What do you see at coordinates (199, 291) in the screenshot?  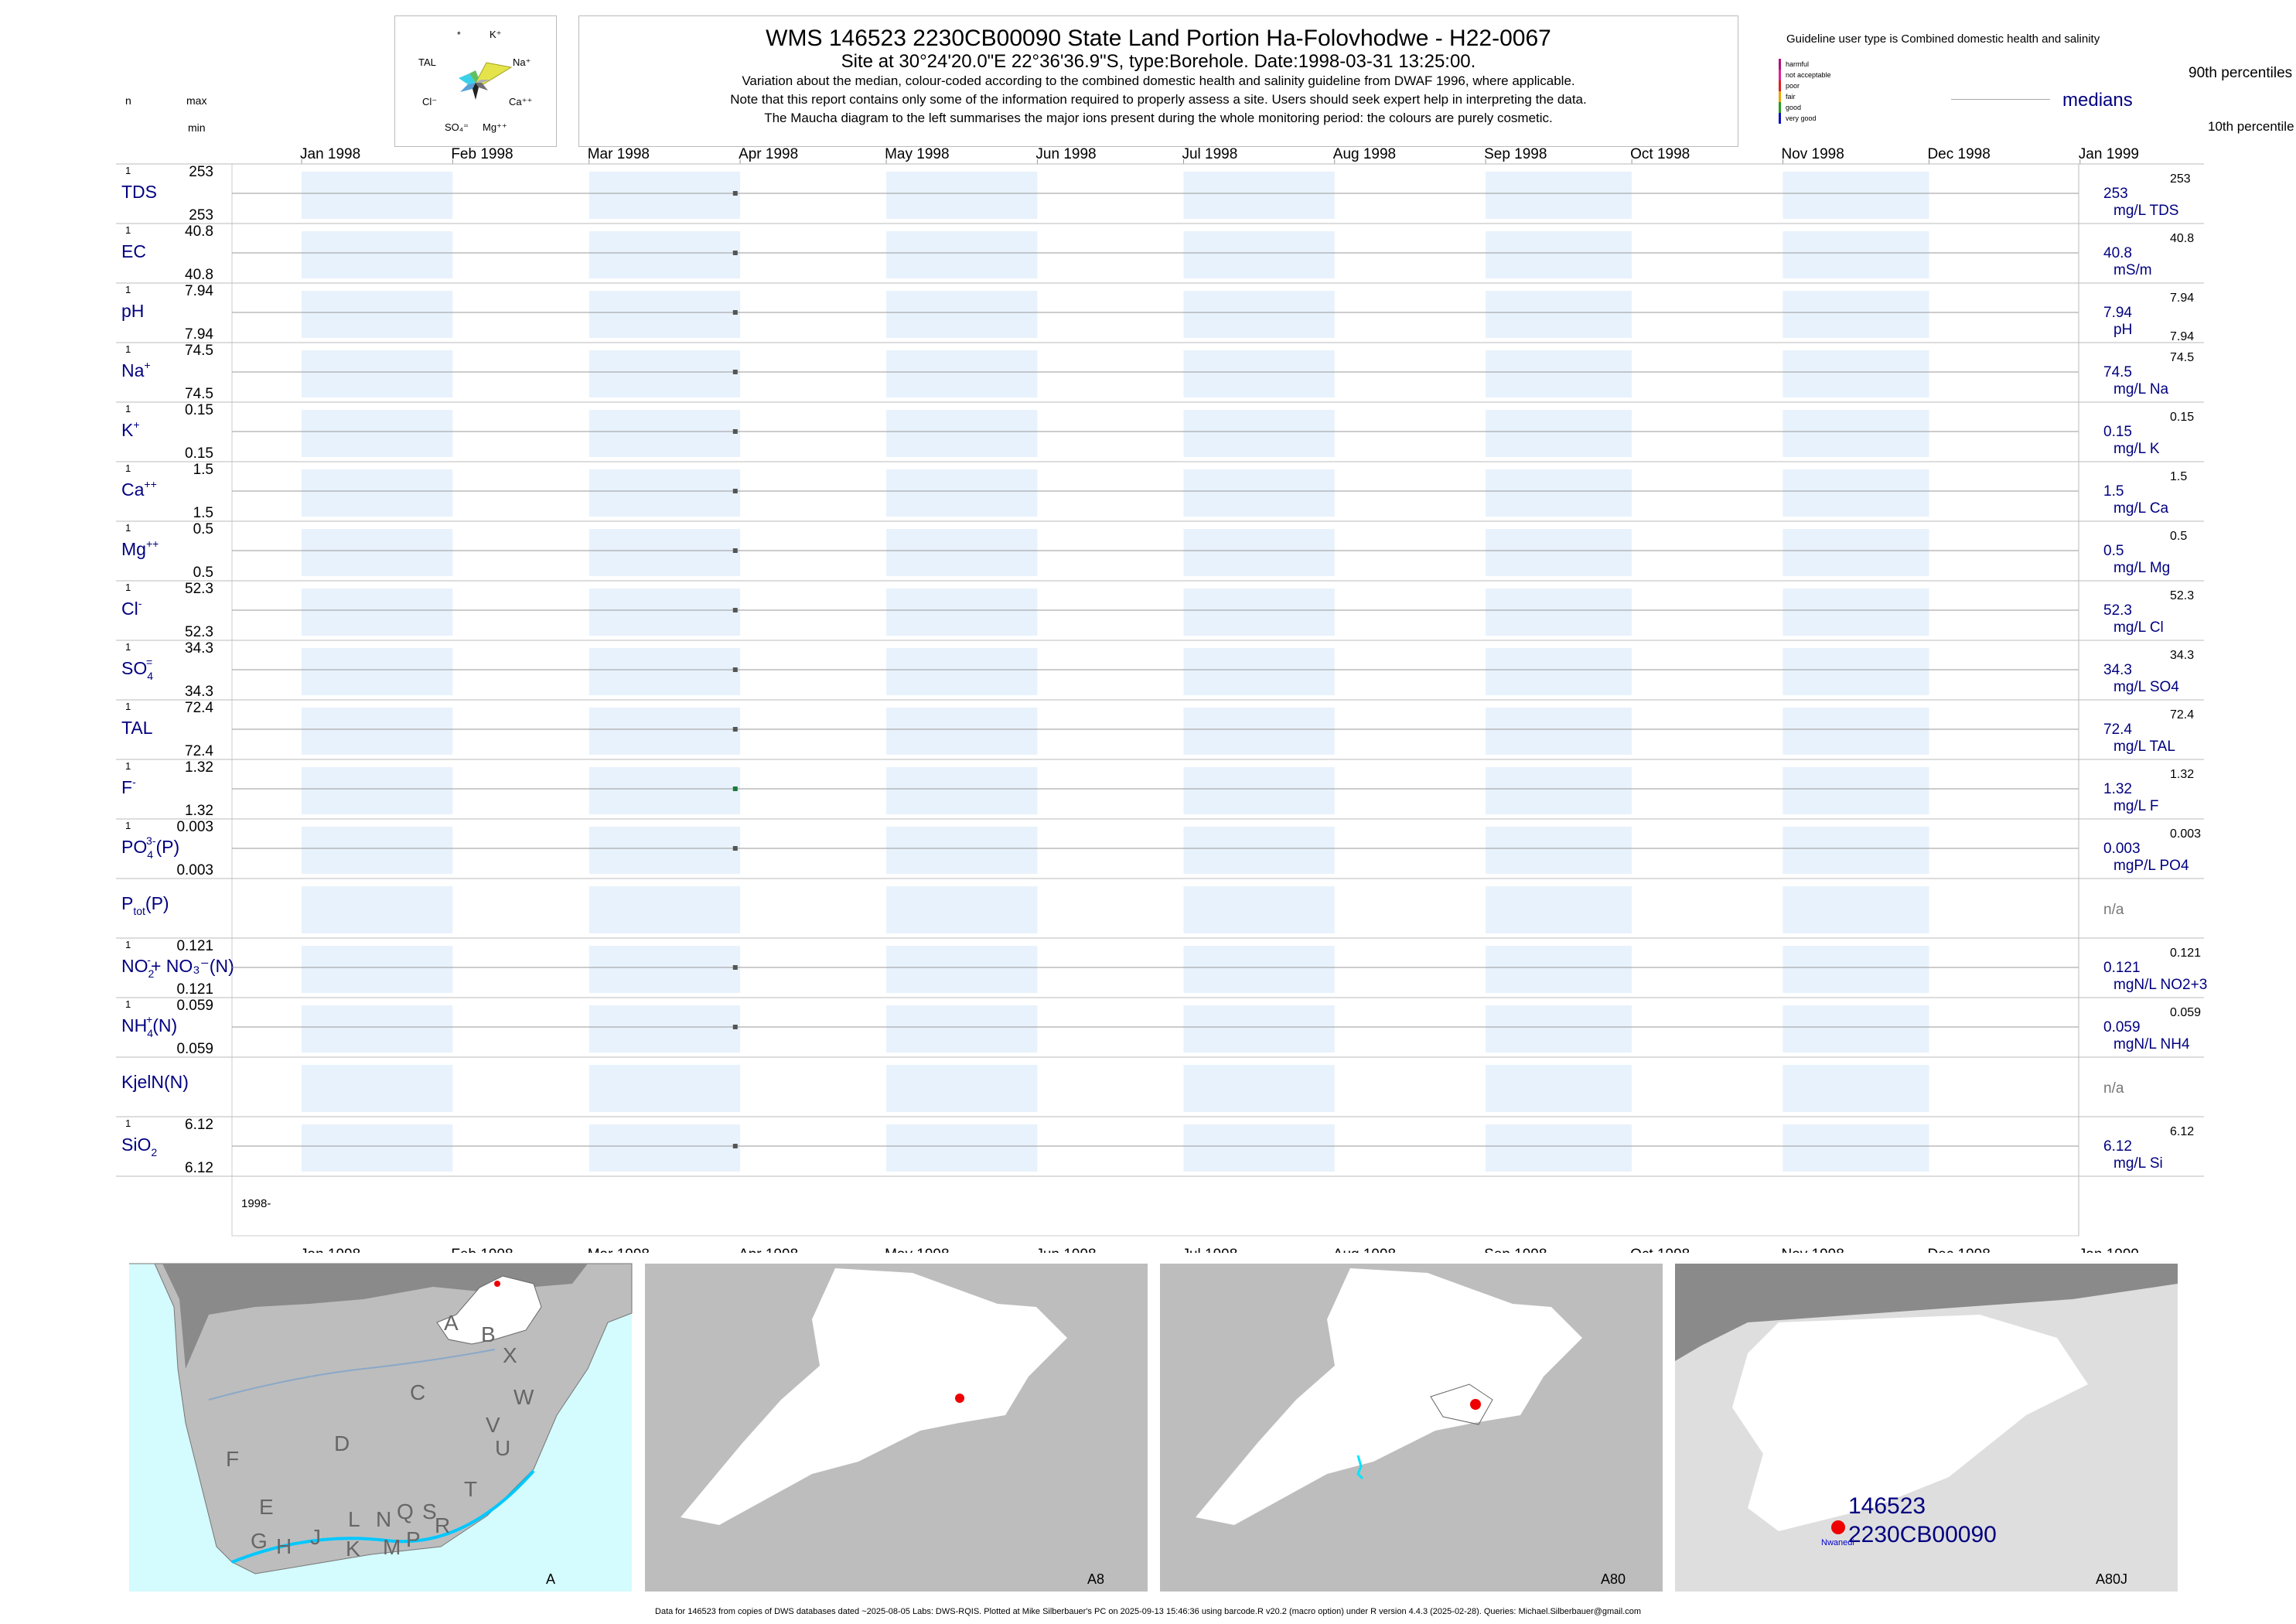 I see `row-max: 7.94` at bounding box center [199, 291].